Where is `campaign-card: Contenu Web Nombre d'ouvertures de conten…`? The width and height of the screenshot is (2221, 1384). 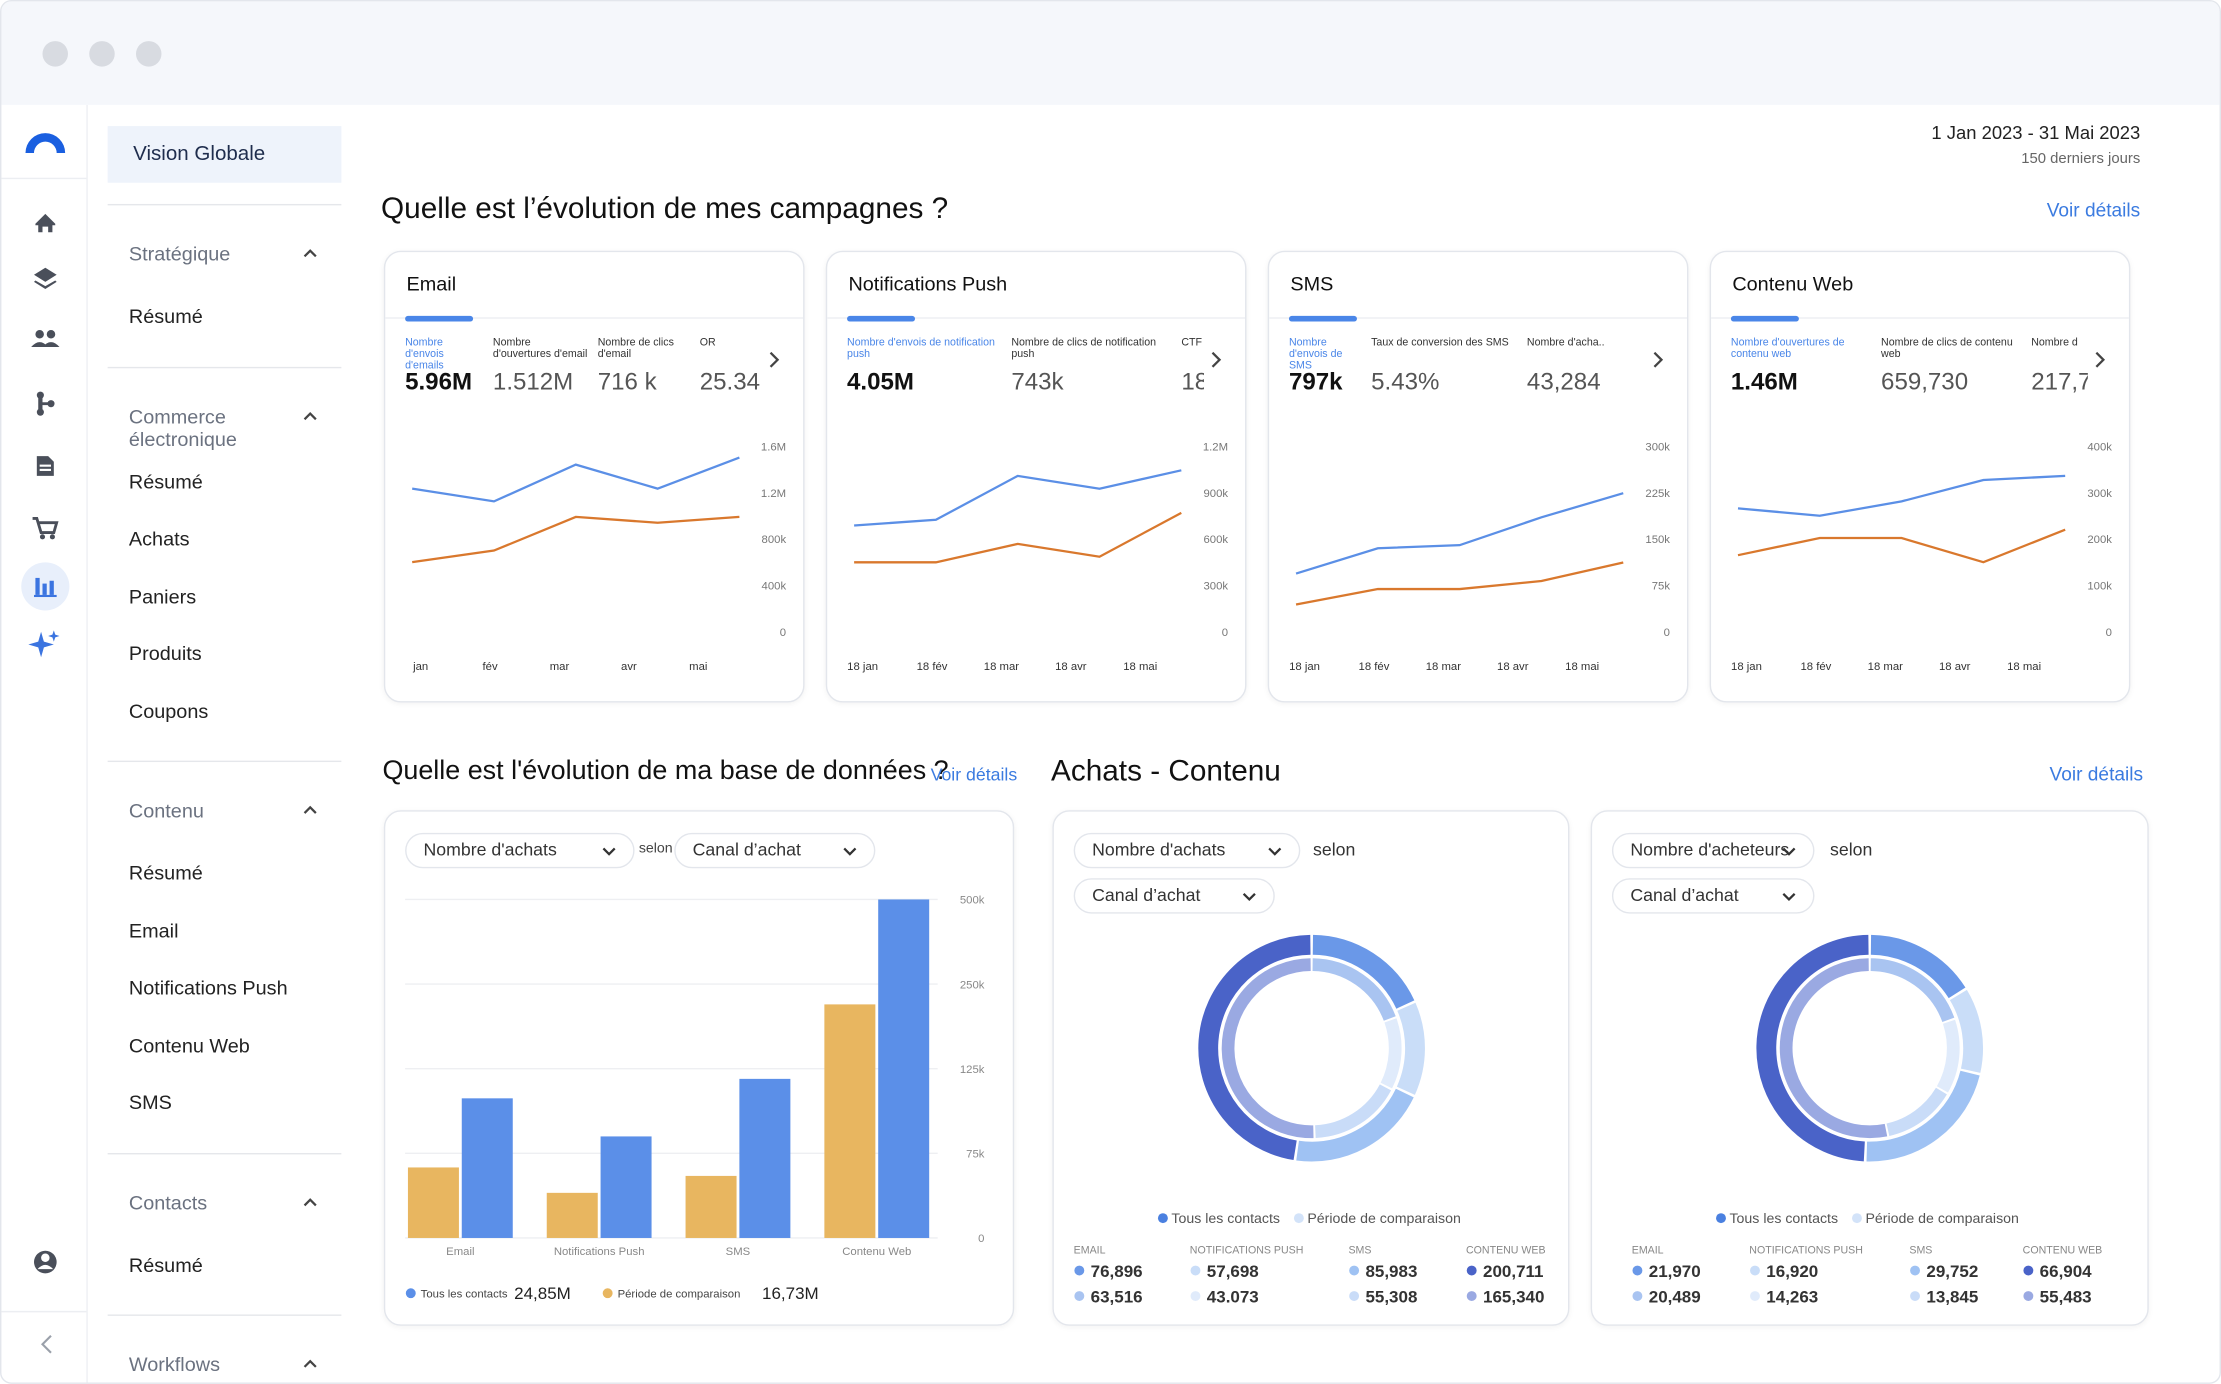
campaign-card: Contenu Web Nombre d'ouvertures de conten… is located at coordinates (1920, 476).